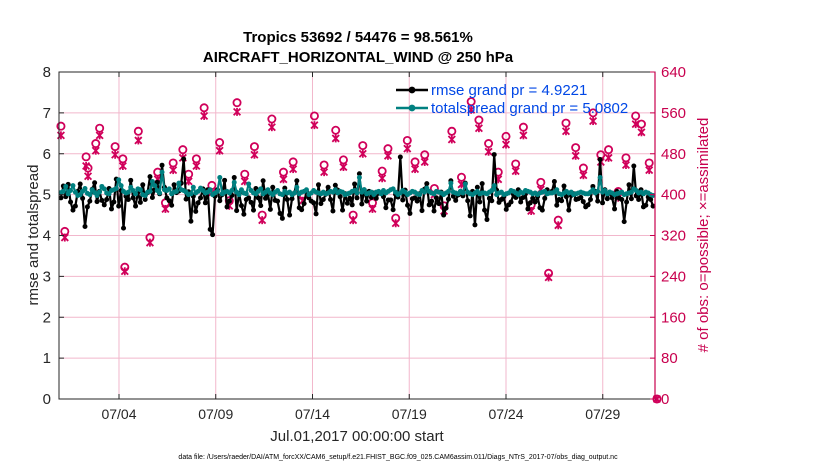  What do you see at coordinates (358, 37) in the screenshot?
I see `chart-title: Tropics 53692 / 54476 = 98.561%` at bounding box center [358, 37].